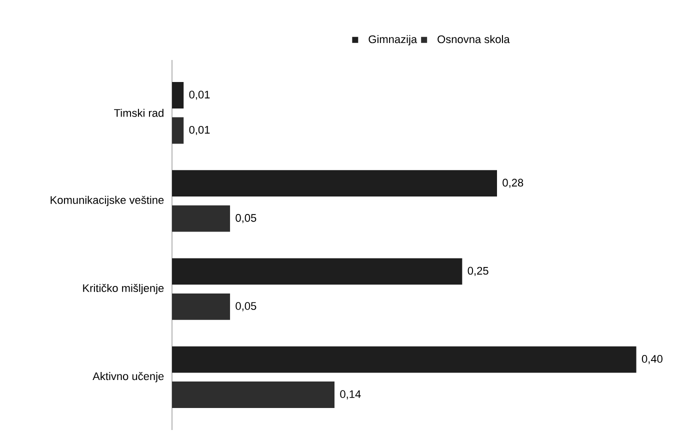  Describe the element at coordinates (474, 39) in the screenshot. I see `legend-label: Osnovna skola` at that location.